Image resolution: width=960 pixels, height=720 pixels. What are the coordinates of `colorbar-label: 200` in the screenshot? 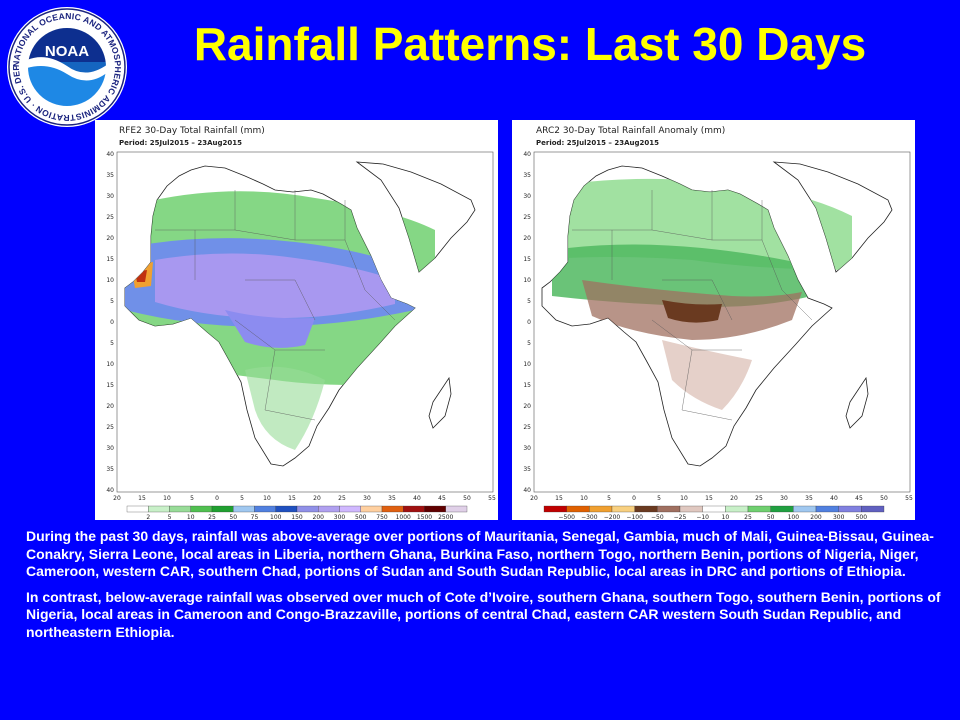 It's located at (816, 517).